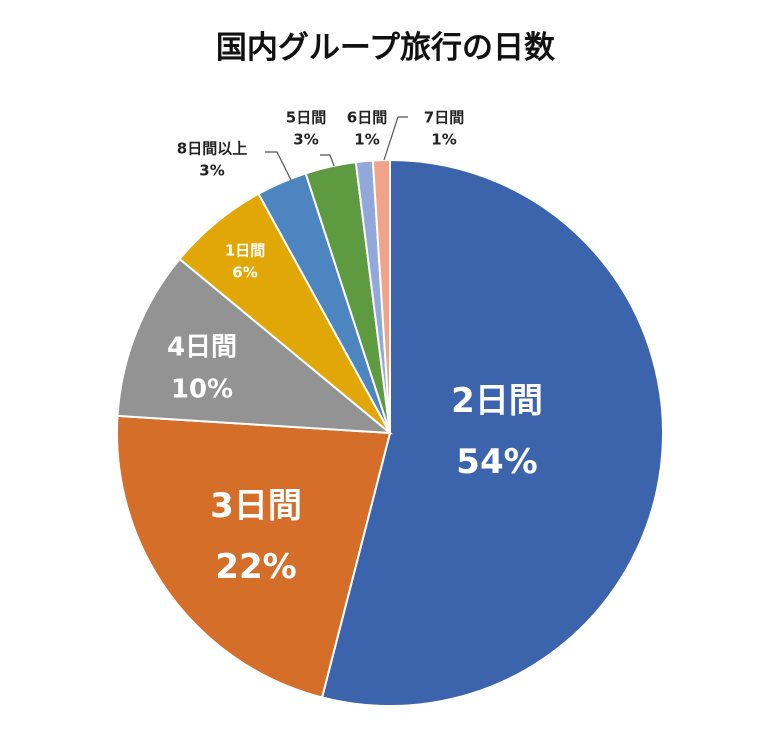 The image size is (771, 744). What do you see at coordinates (256, 536) in the screenshot?
I see `data-label-3days: 3日間 22%` at bounding box center [256, 536].